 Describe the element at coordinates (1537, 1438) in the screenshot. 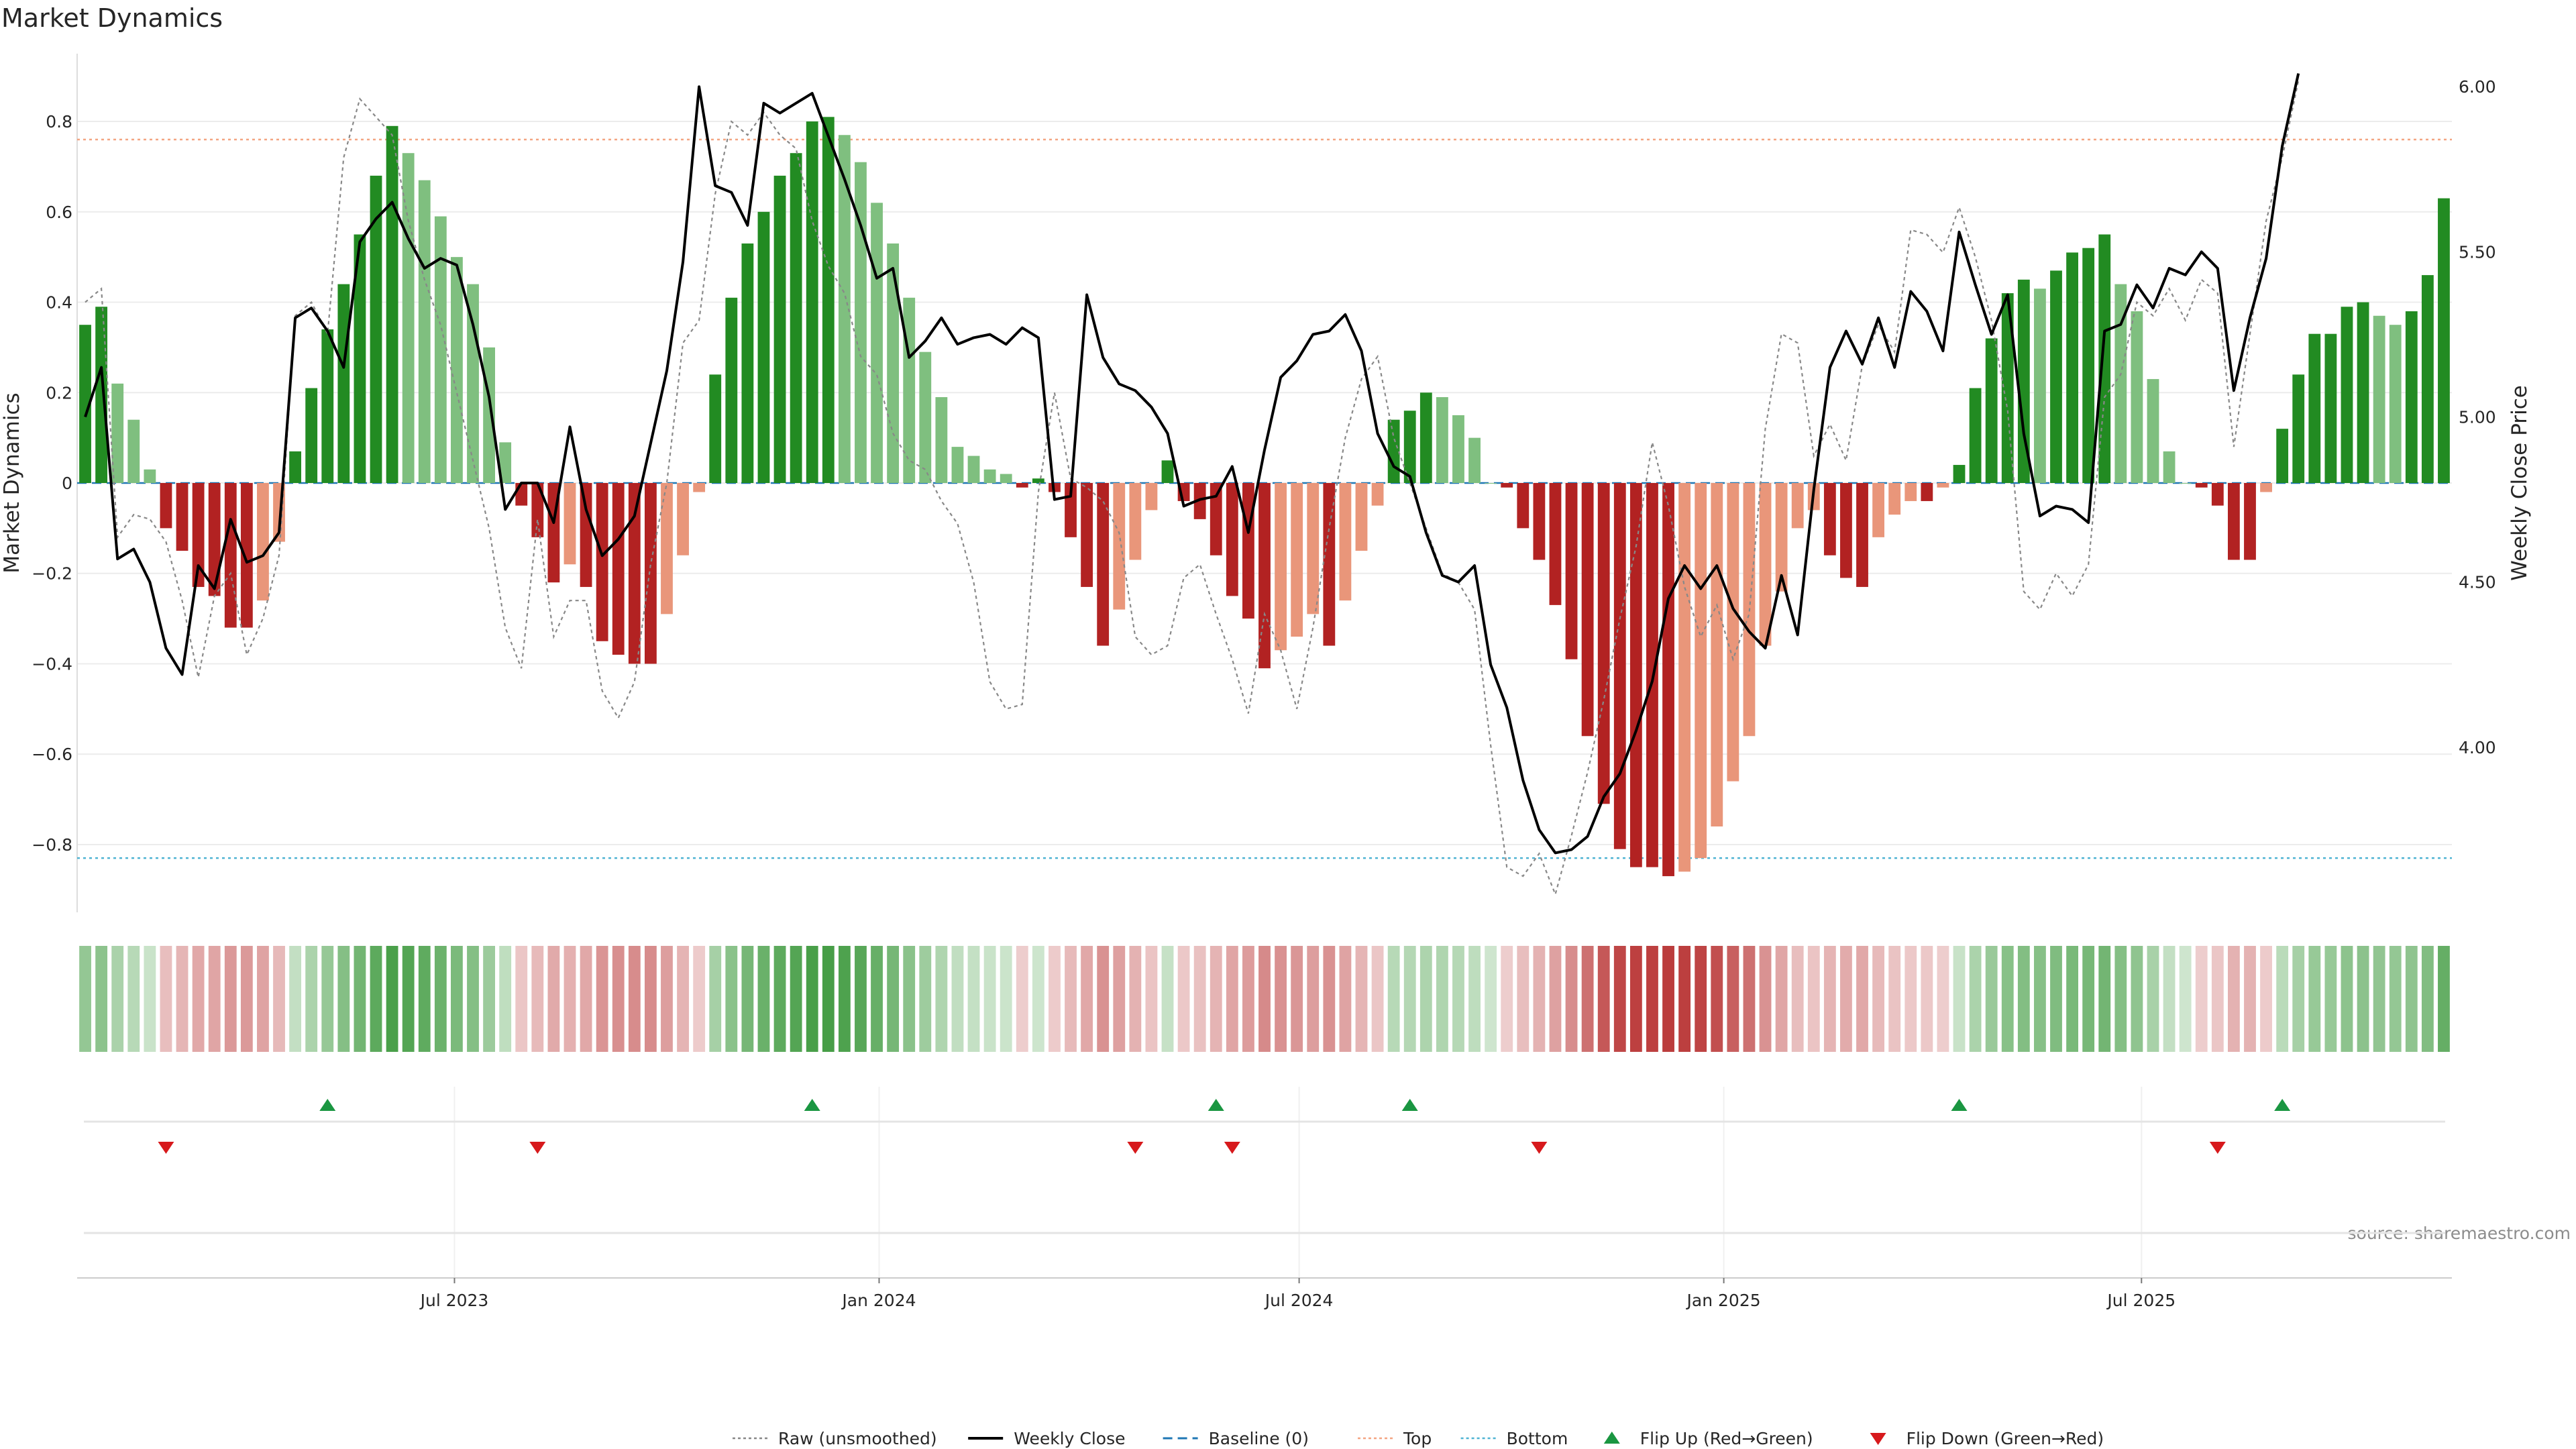

I see `legend-label: Bottom` at that location.